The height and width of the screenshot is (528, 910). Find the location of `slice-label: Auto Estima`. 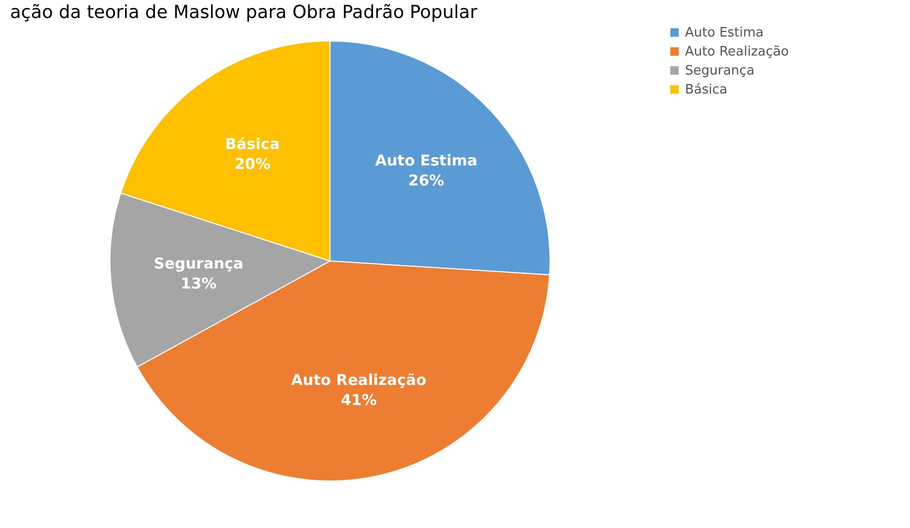

slice-label: Auto Estima is located at coordinates (426, 161).